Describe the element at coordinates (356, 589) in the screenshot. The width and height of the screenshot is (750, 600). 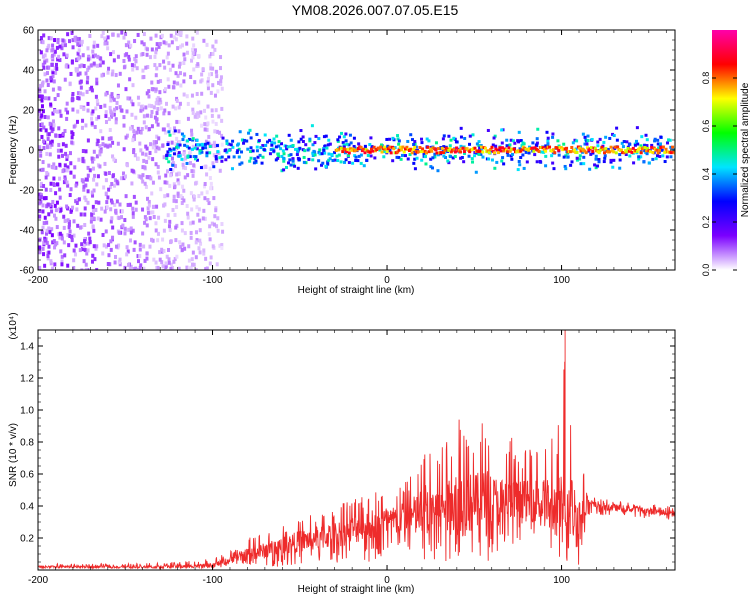
I see `snr-x-axis-label: Height of straight line (km)` at that location.